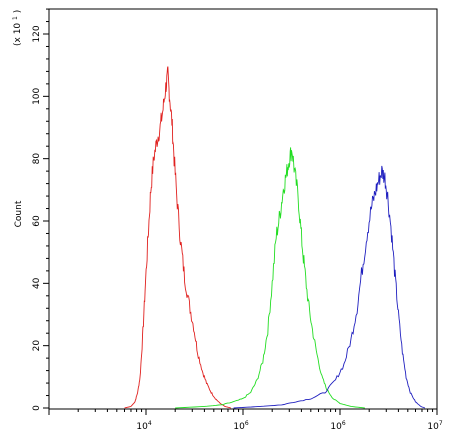  What do you see at coordinates (37, 33) in the screenshot?
I see `y-tick-label: 120` at bounding box center [37, 33].